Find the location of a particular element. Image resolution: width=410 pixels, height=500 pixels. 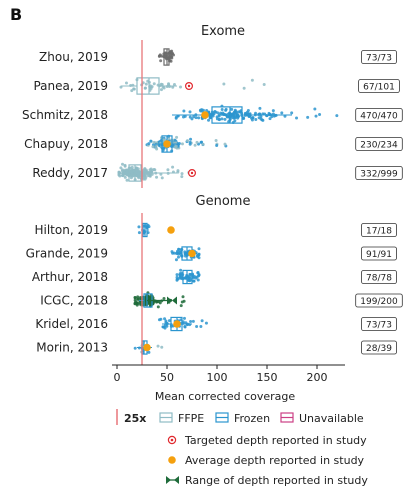

svg-text: 17/18 is located at coordinates (379, 232).